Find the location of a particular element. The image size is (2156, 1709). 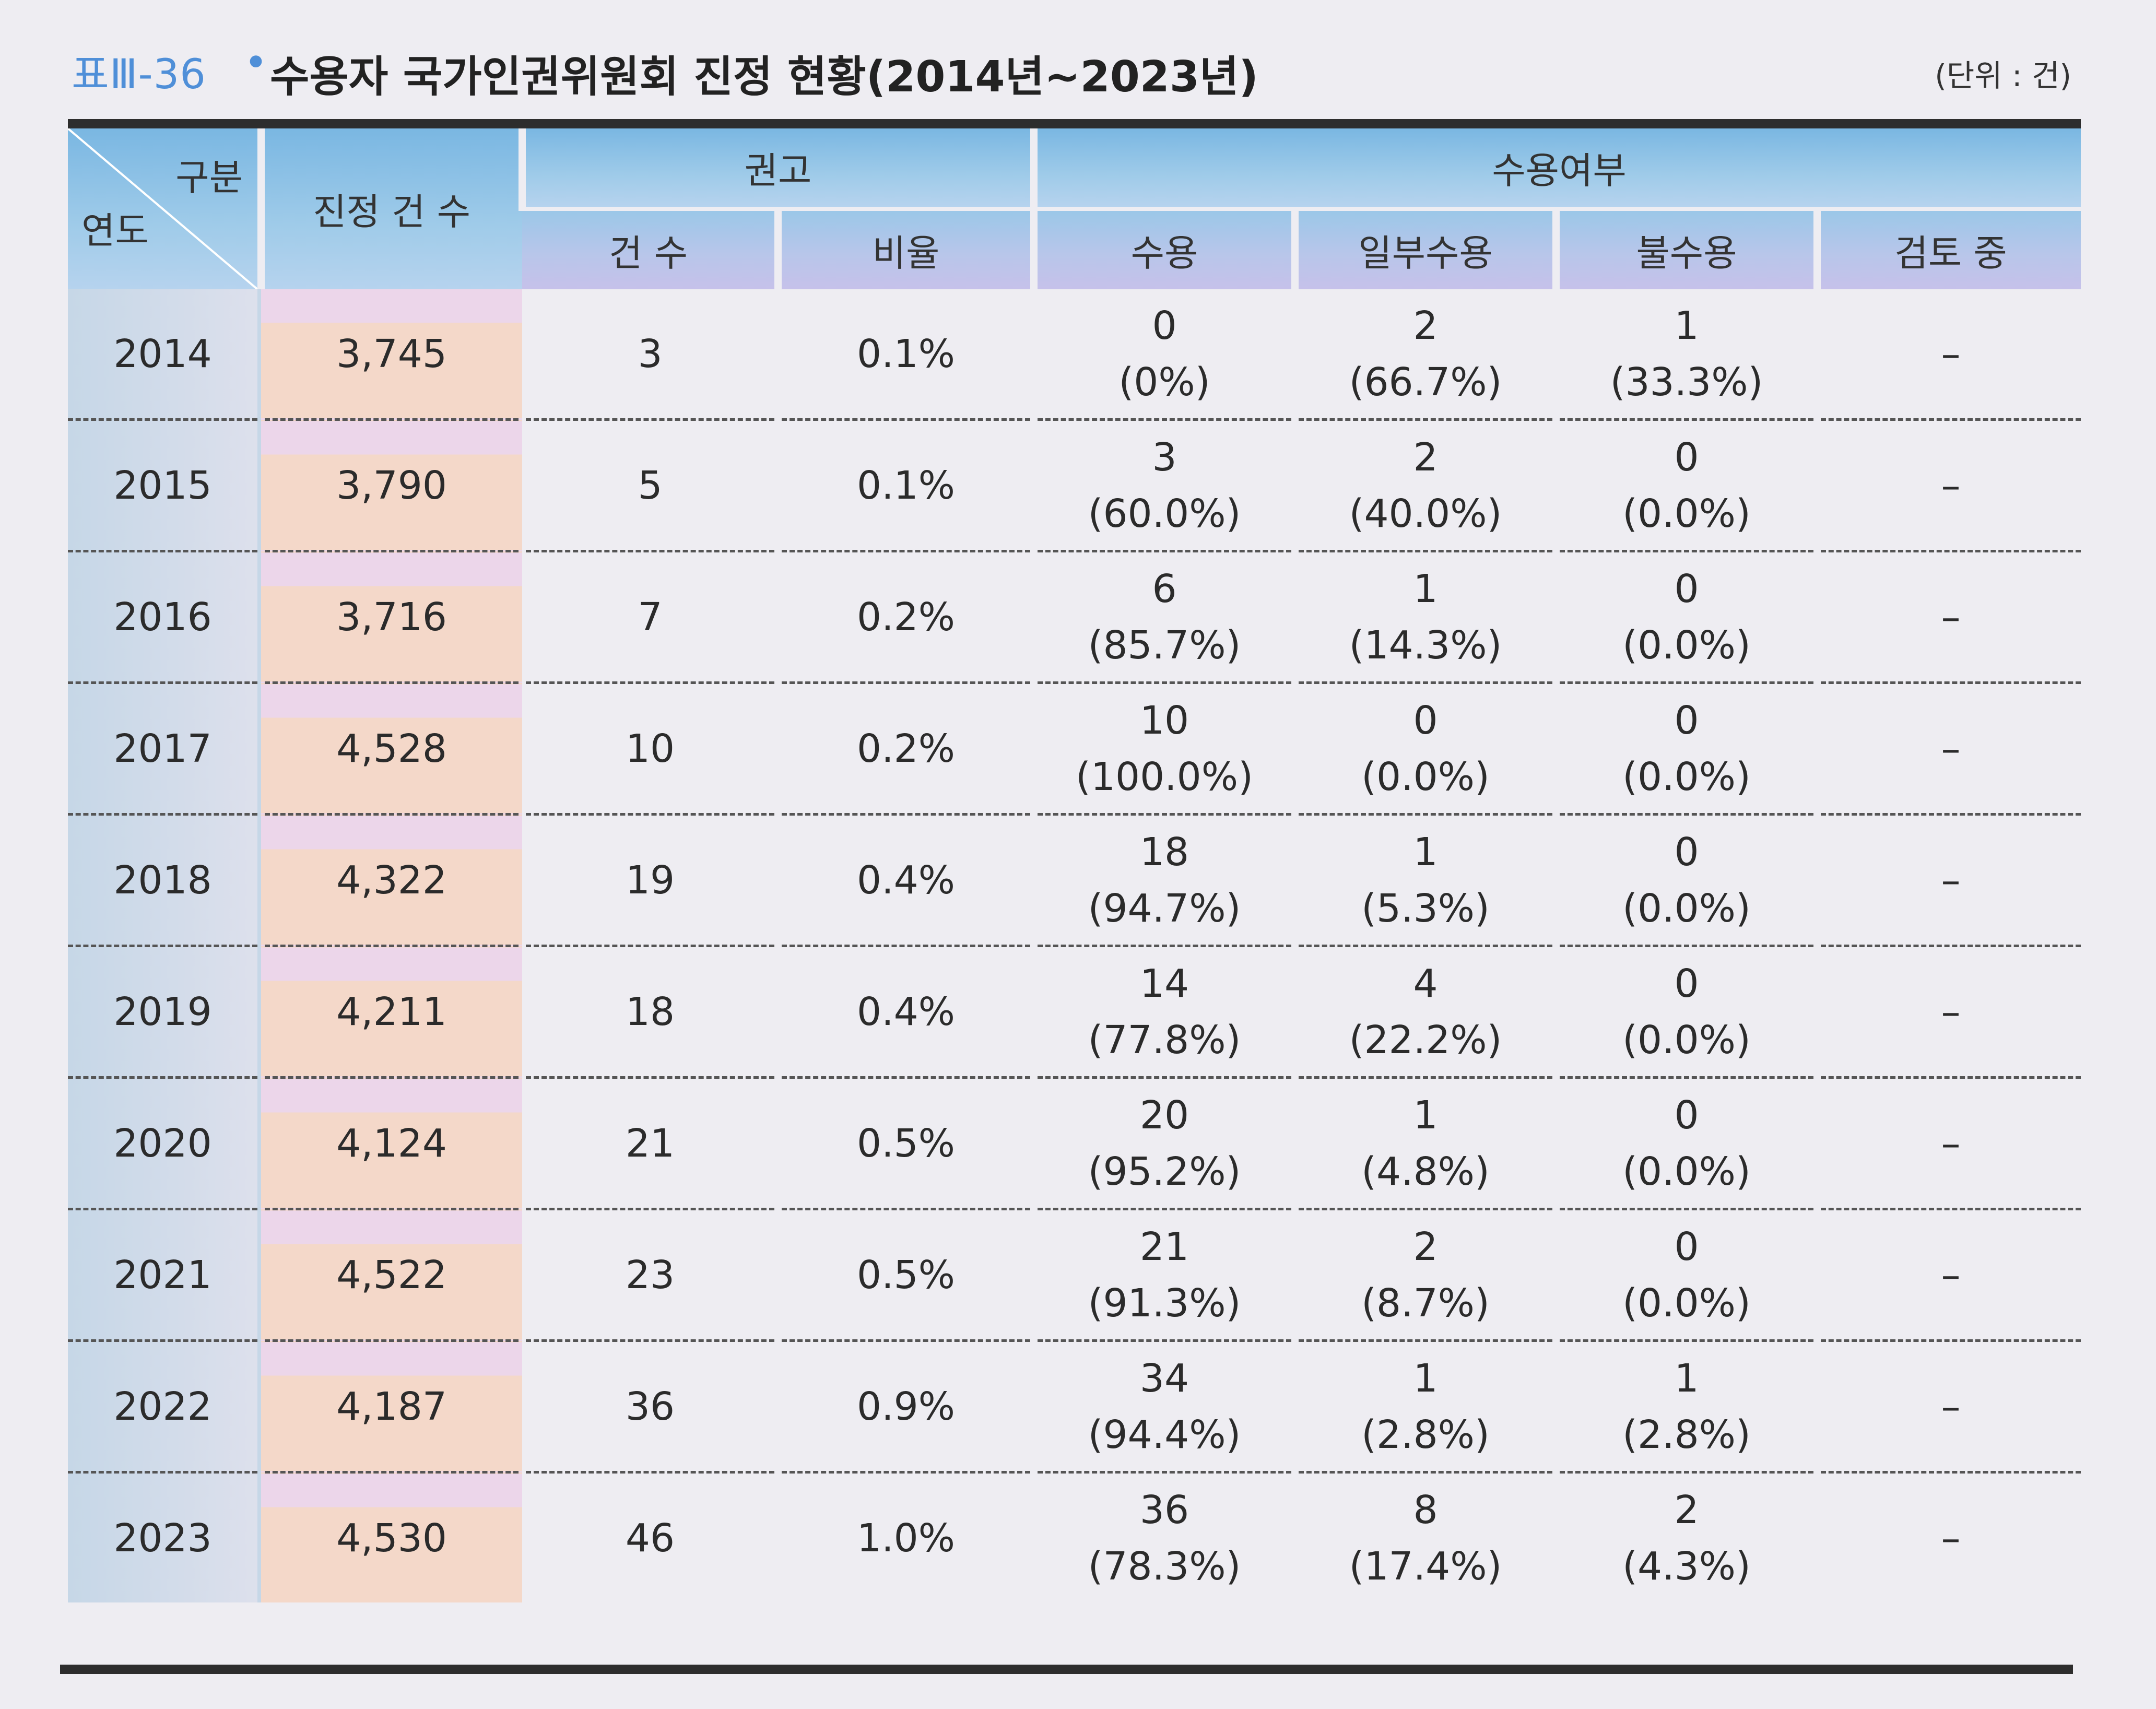

cell-rec-ratio: 0.1% is located at coordinates (906, 485).